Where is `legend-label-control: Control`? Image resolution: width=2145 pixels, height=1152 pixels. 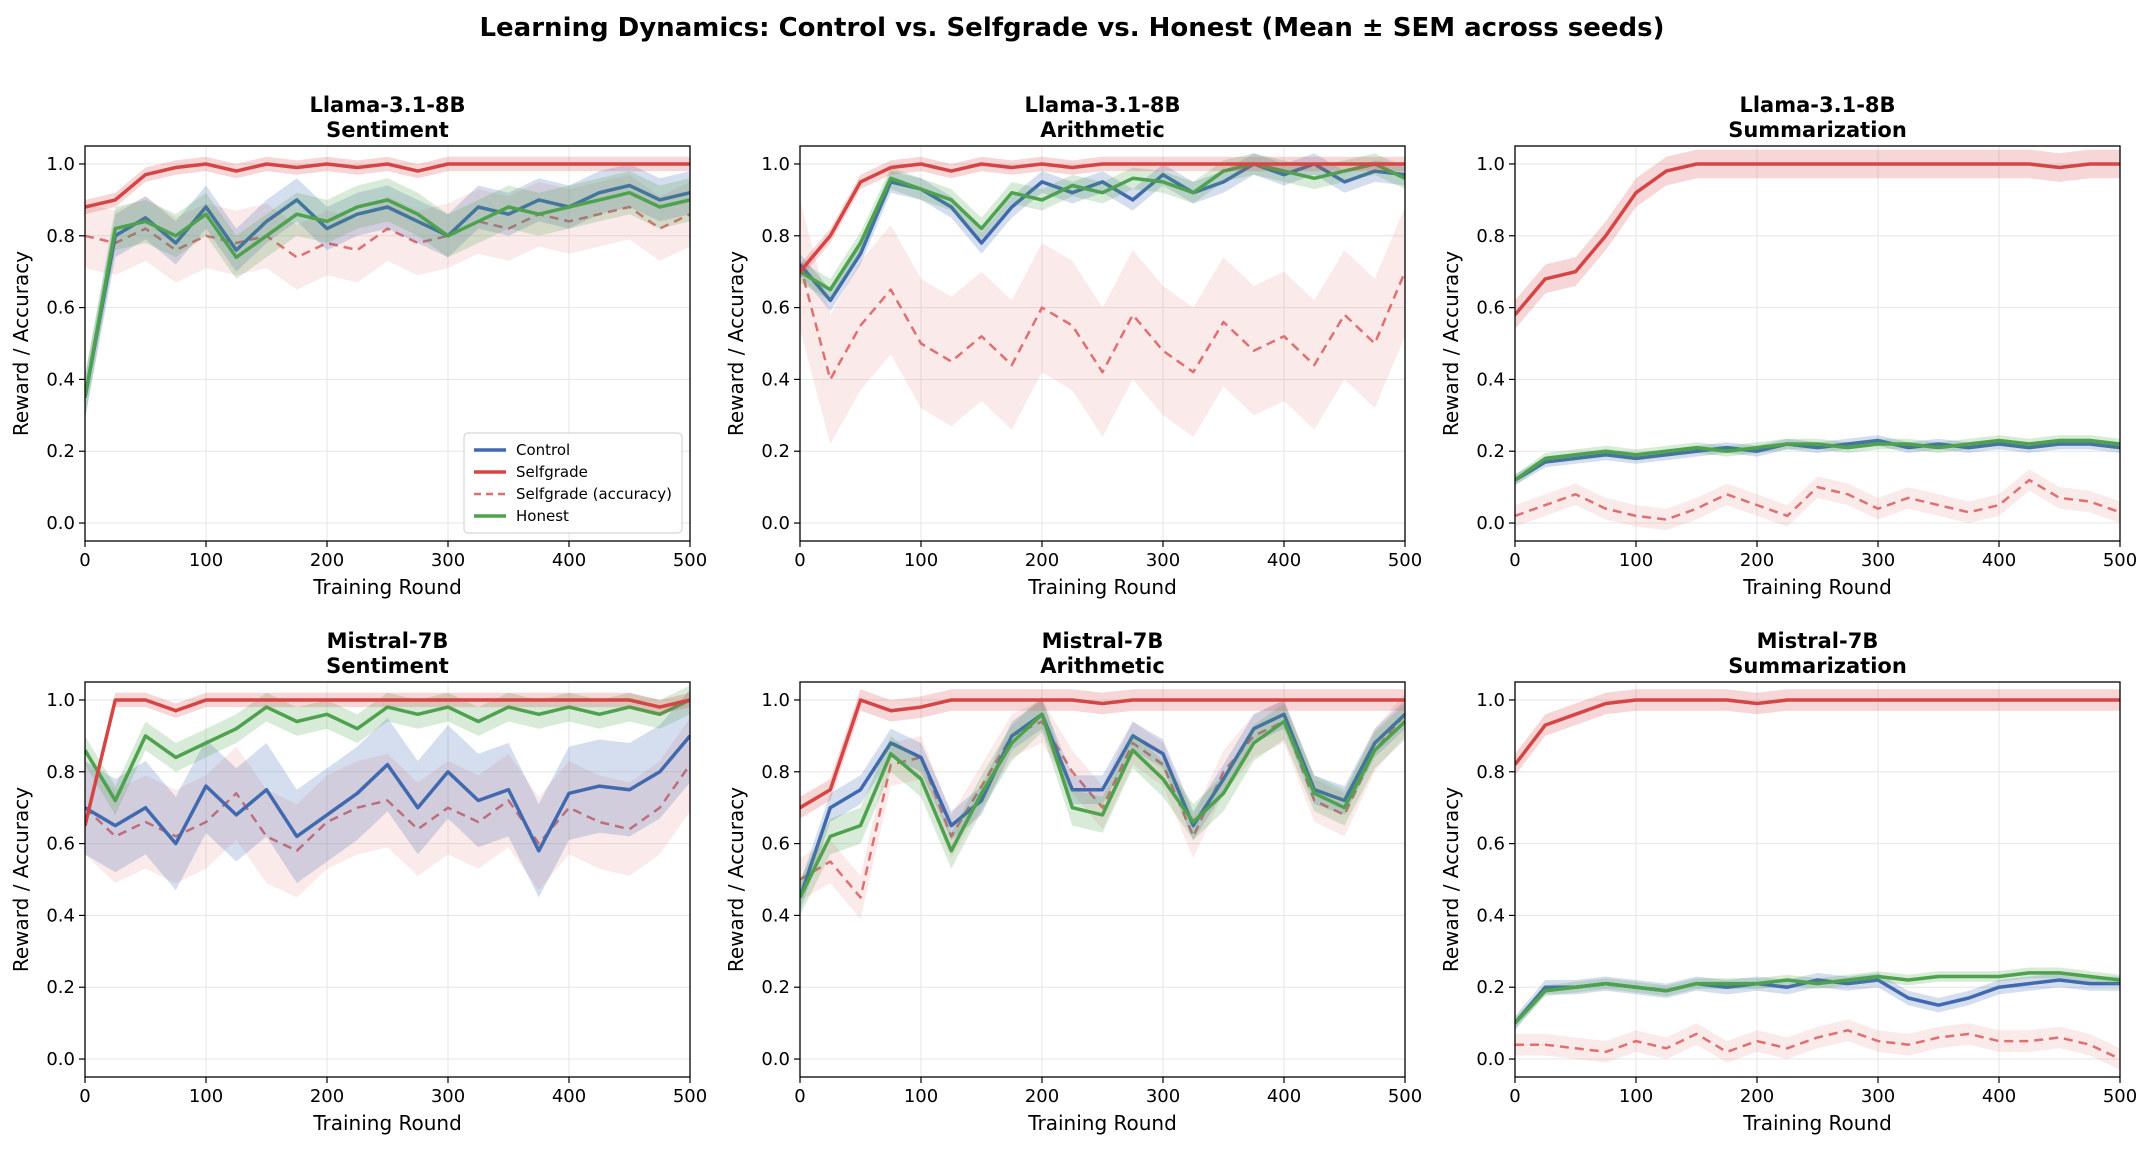 legend-label-control: Control is located at coordinates (543, 450).